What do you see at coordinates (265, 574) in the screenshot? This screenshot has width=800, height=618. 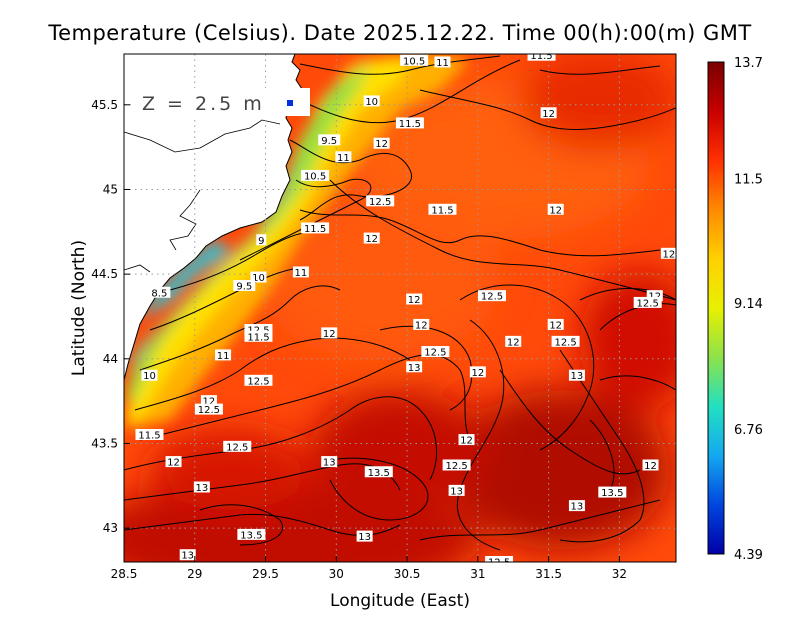 I see `x-tick-label: 29.5` at bounding box center [265, 574].